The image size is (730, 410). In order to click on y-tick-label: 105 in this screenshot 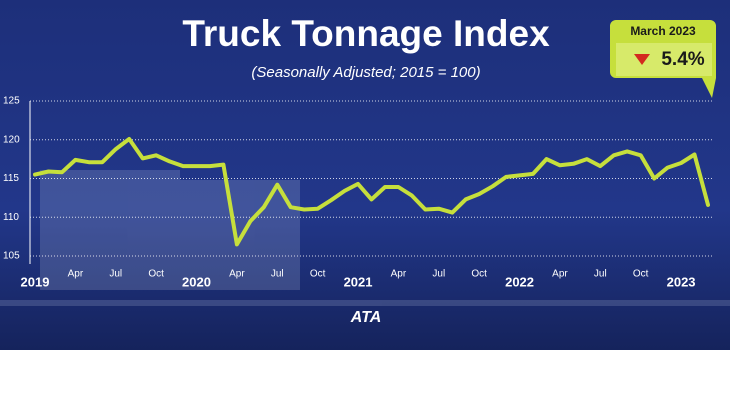, I will do `click(11, 256)`.